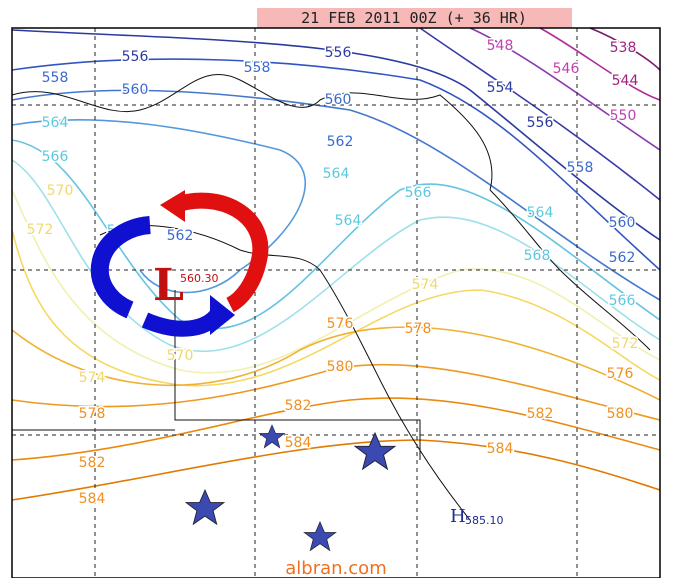 The width and height of the screenshot is (676, 578). Describe the element at coordinates (625, 81) in the screenshot. I see `contour-label: 544` at that location.